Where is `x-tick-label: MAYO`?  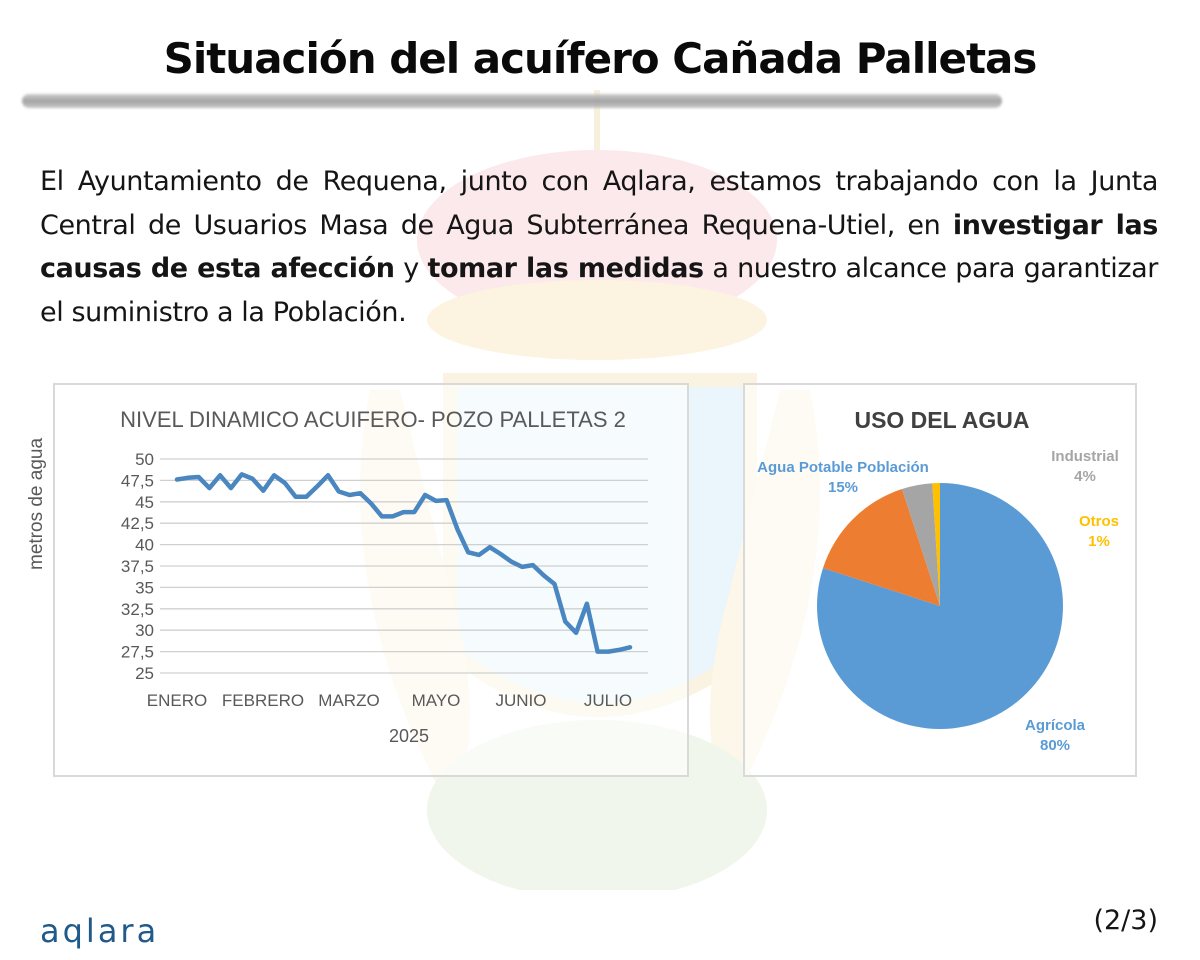 x-tick-label: MAYO is located at coordinates (436, 700).